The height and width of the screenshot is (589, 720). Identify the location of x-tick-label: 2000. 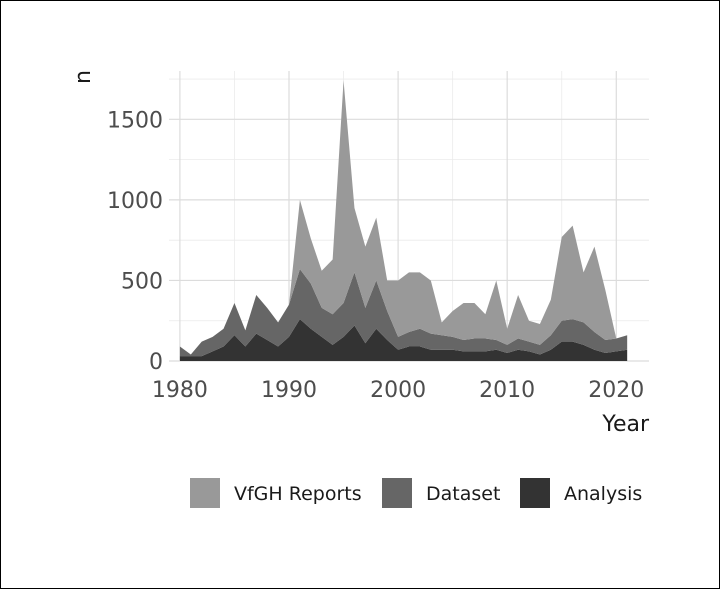
(398, 390).